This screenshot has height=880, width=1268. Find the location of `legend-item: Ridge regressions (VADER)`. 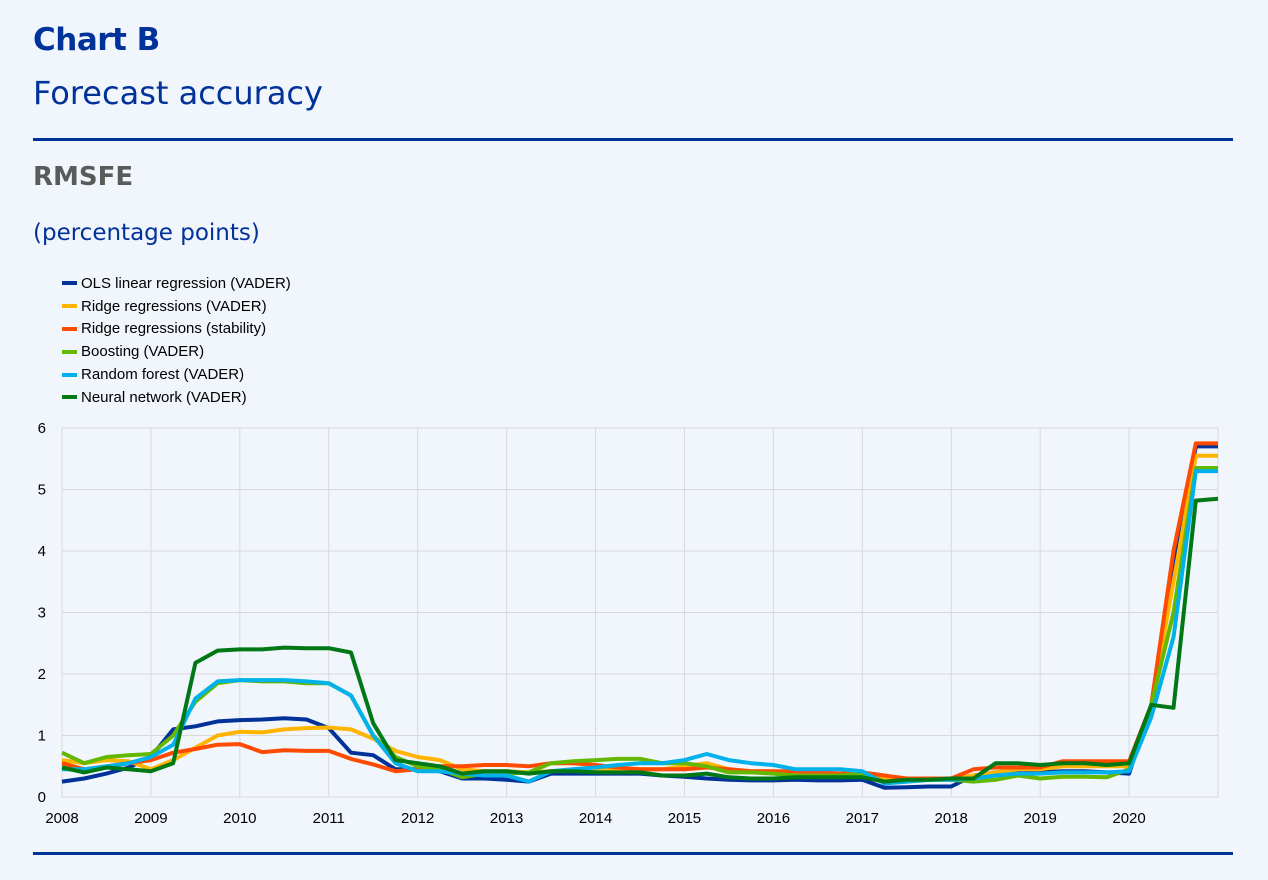

legend-item: Ridge regressions (VADER) is located at coordinates (176, 306).